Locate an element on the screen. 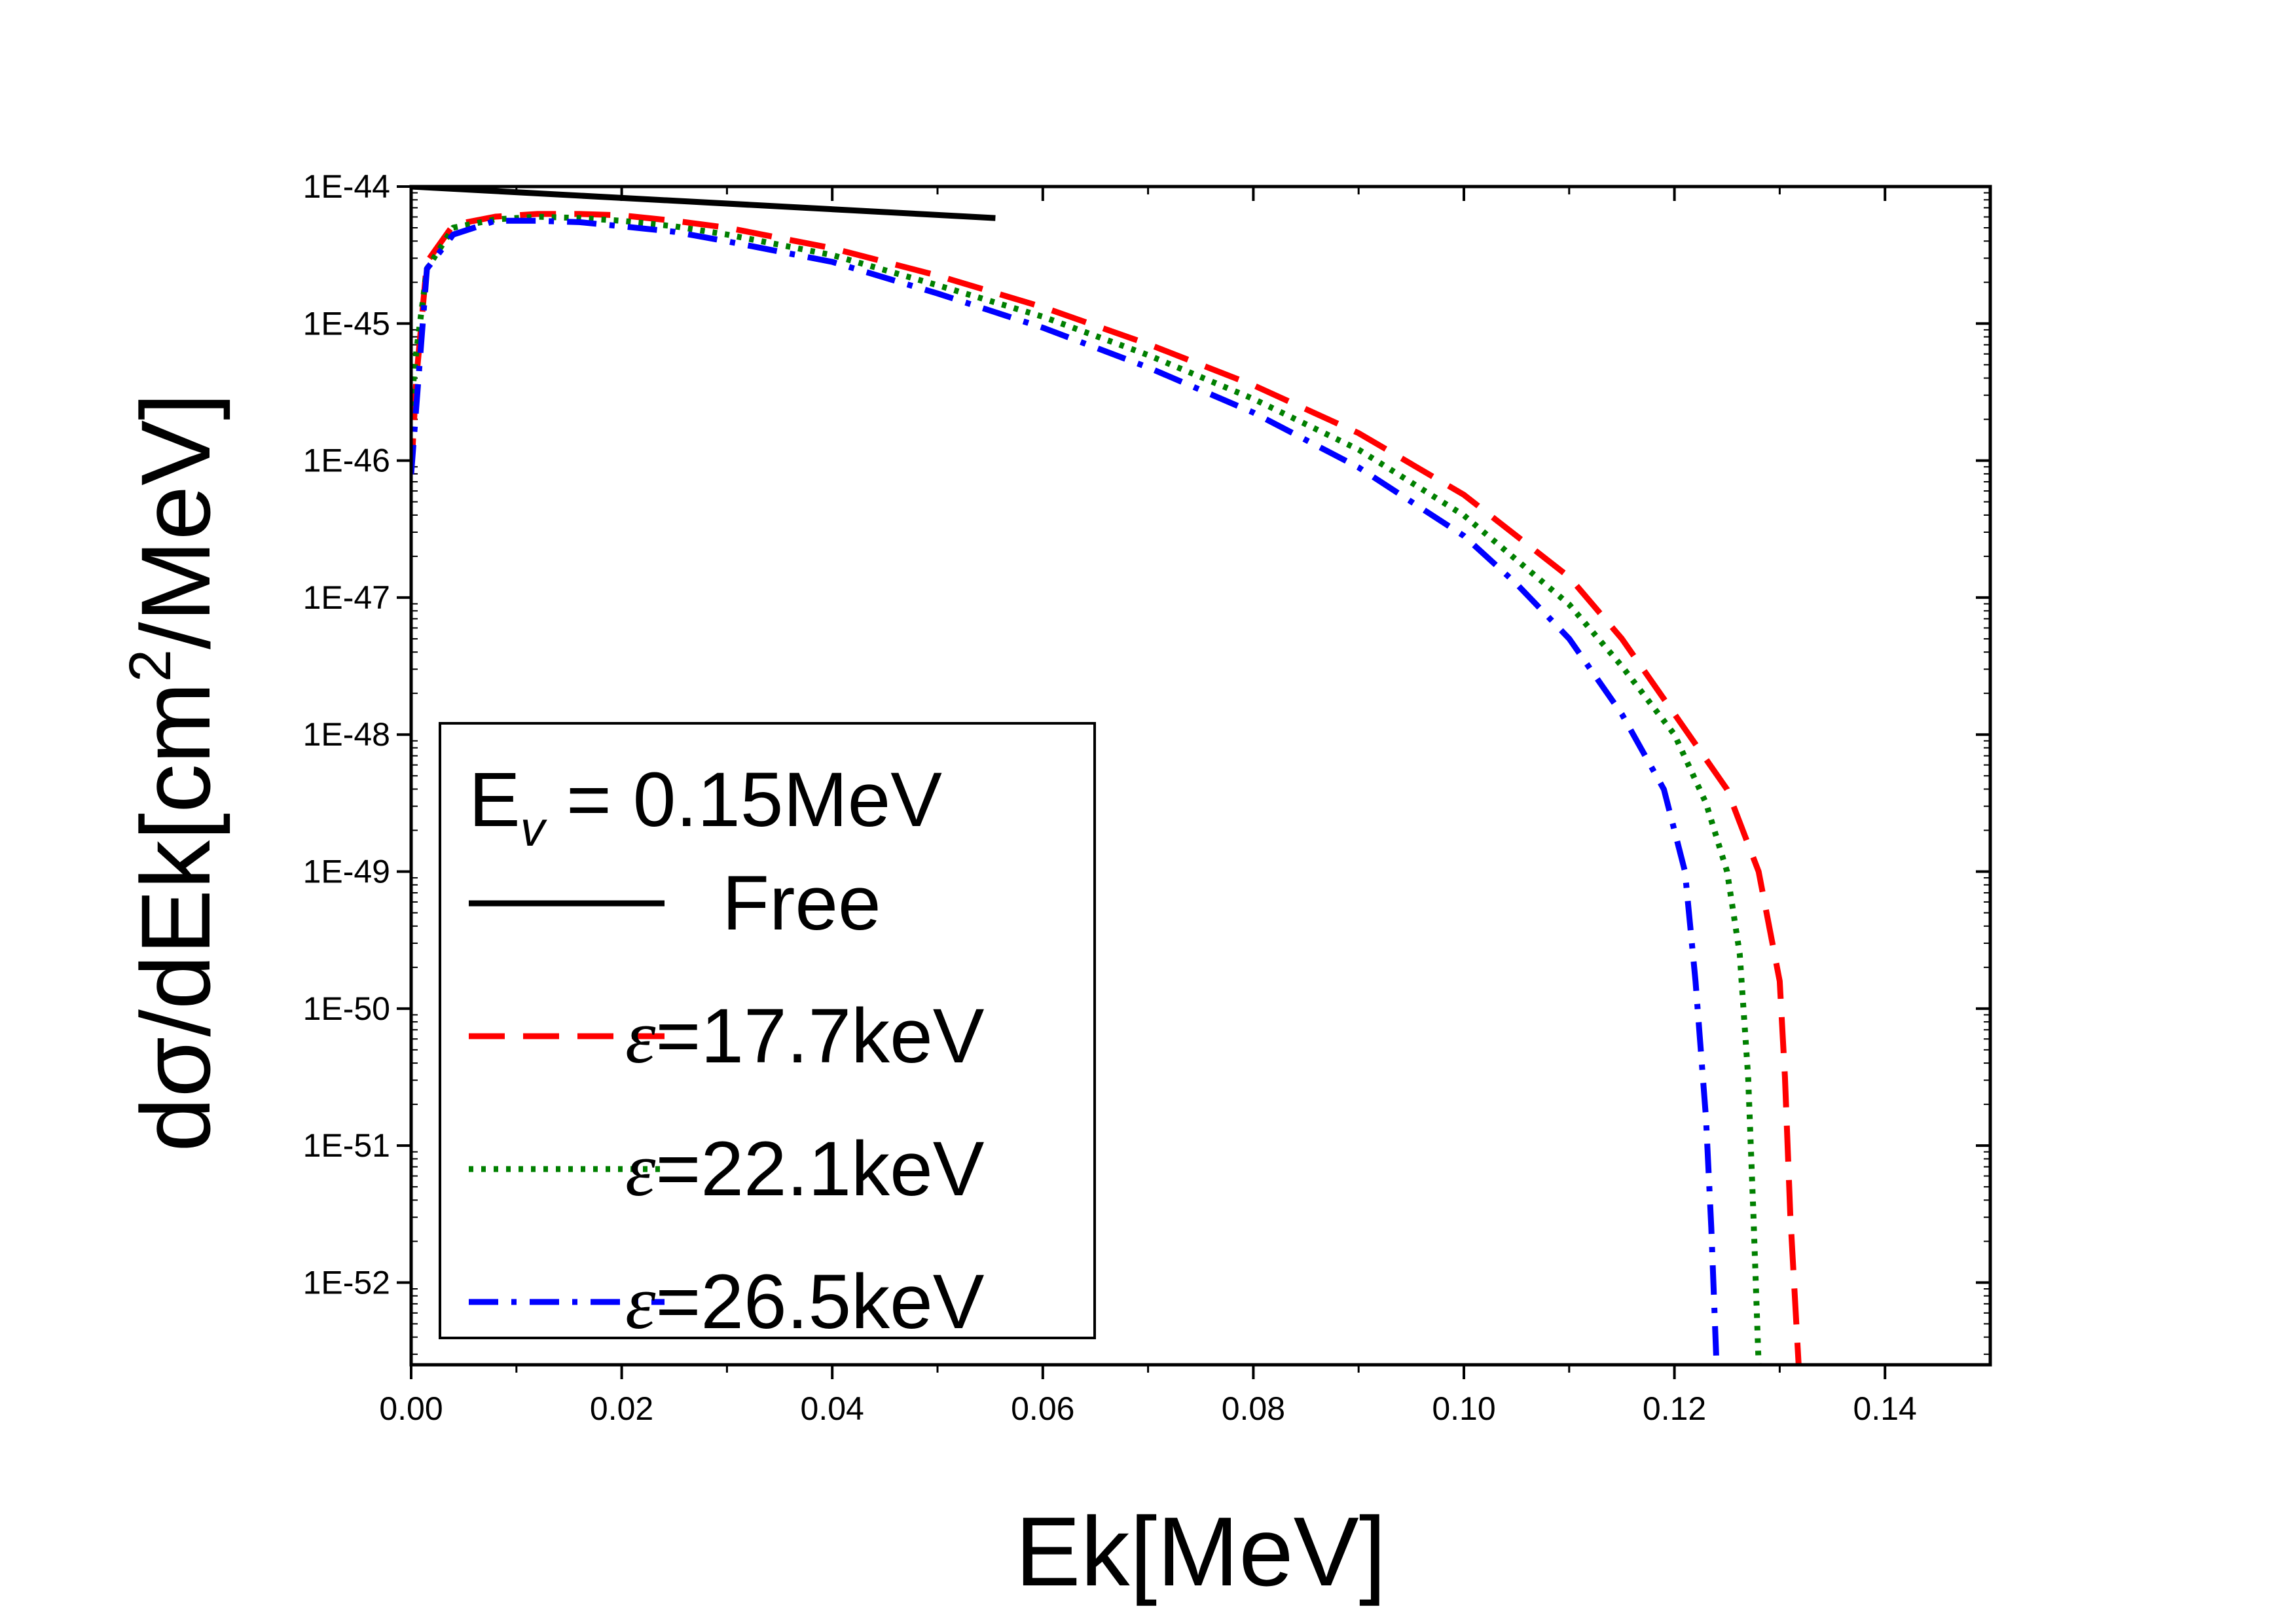 This screenshot has width=2296, height=1624. legend-label-value: =22.1keV is located at coordinates (820, 1169).